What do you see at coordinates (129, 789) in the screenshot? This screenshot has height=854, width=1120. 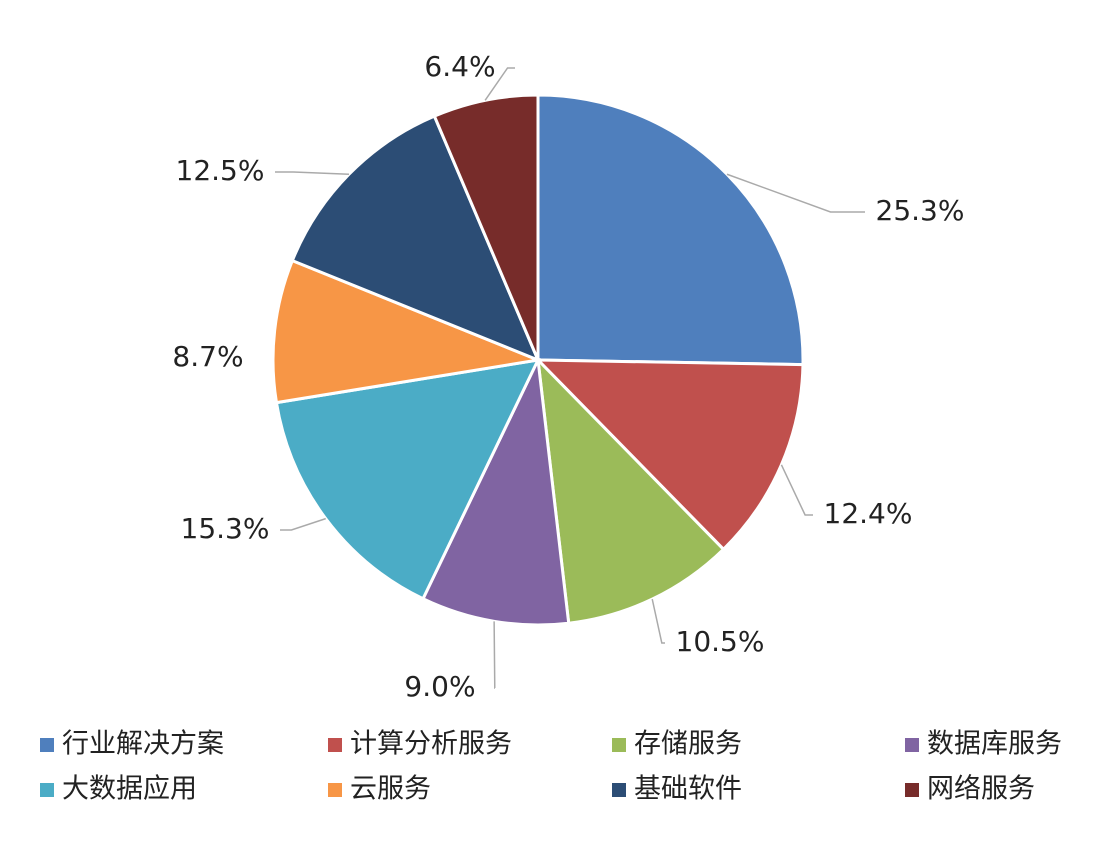 I see `legend-label: 大数据应用` at bounding box center [129, 789].